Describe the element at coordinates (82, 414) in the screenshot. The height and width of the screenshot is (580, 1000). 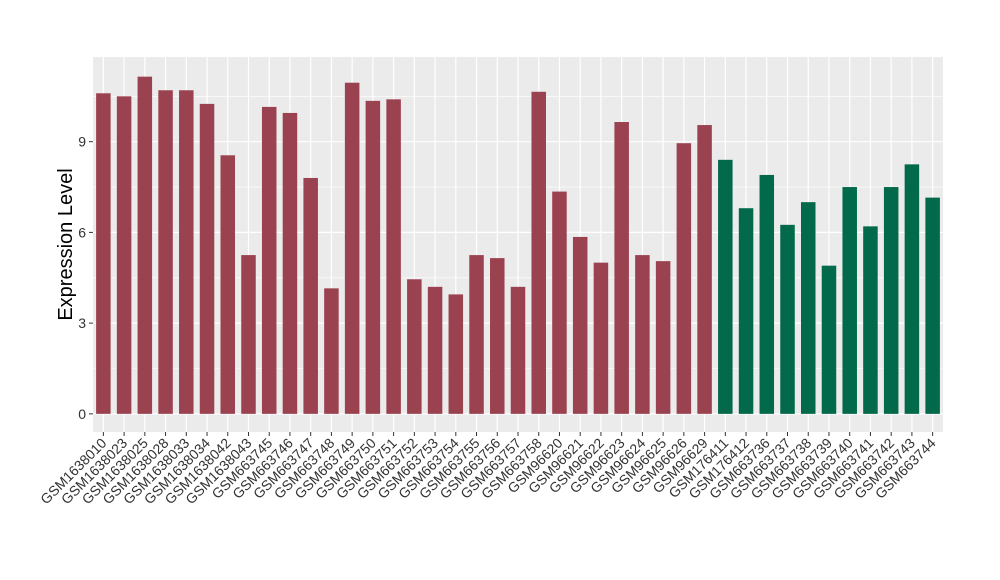
I see `y-tick-label: 0` at that location.